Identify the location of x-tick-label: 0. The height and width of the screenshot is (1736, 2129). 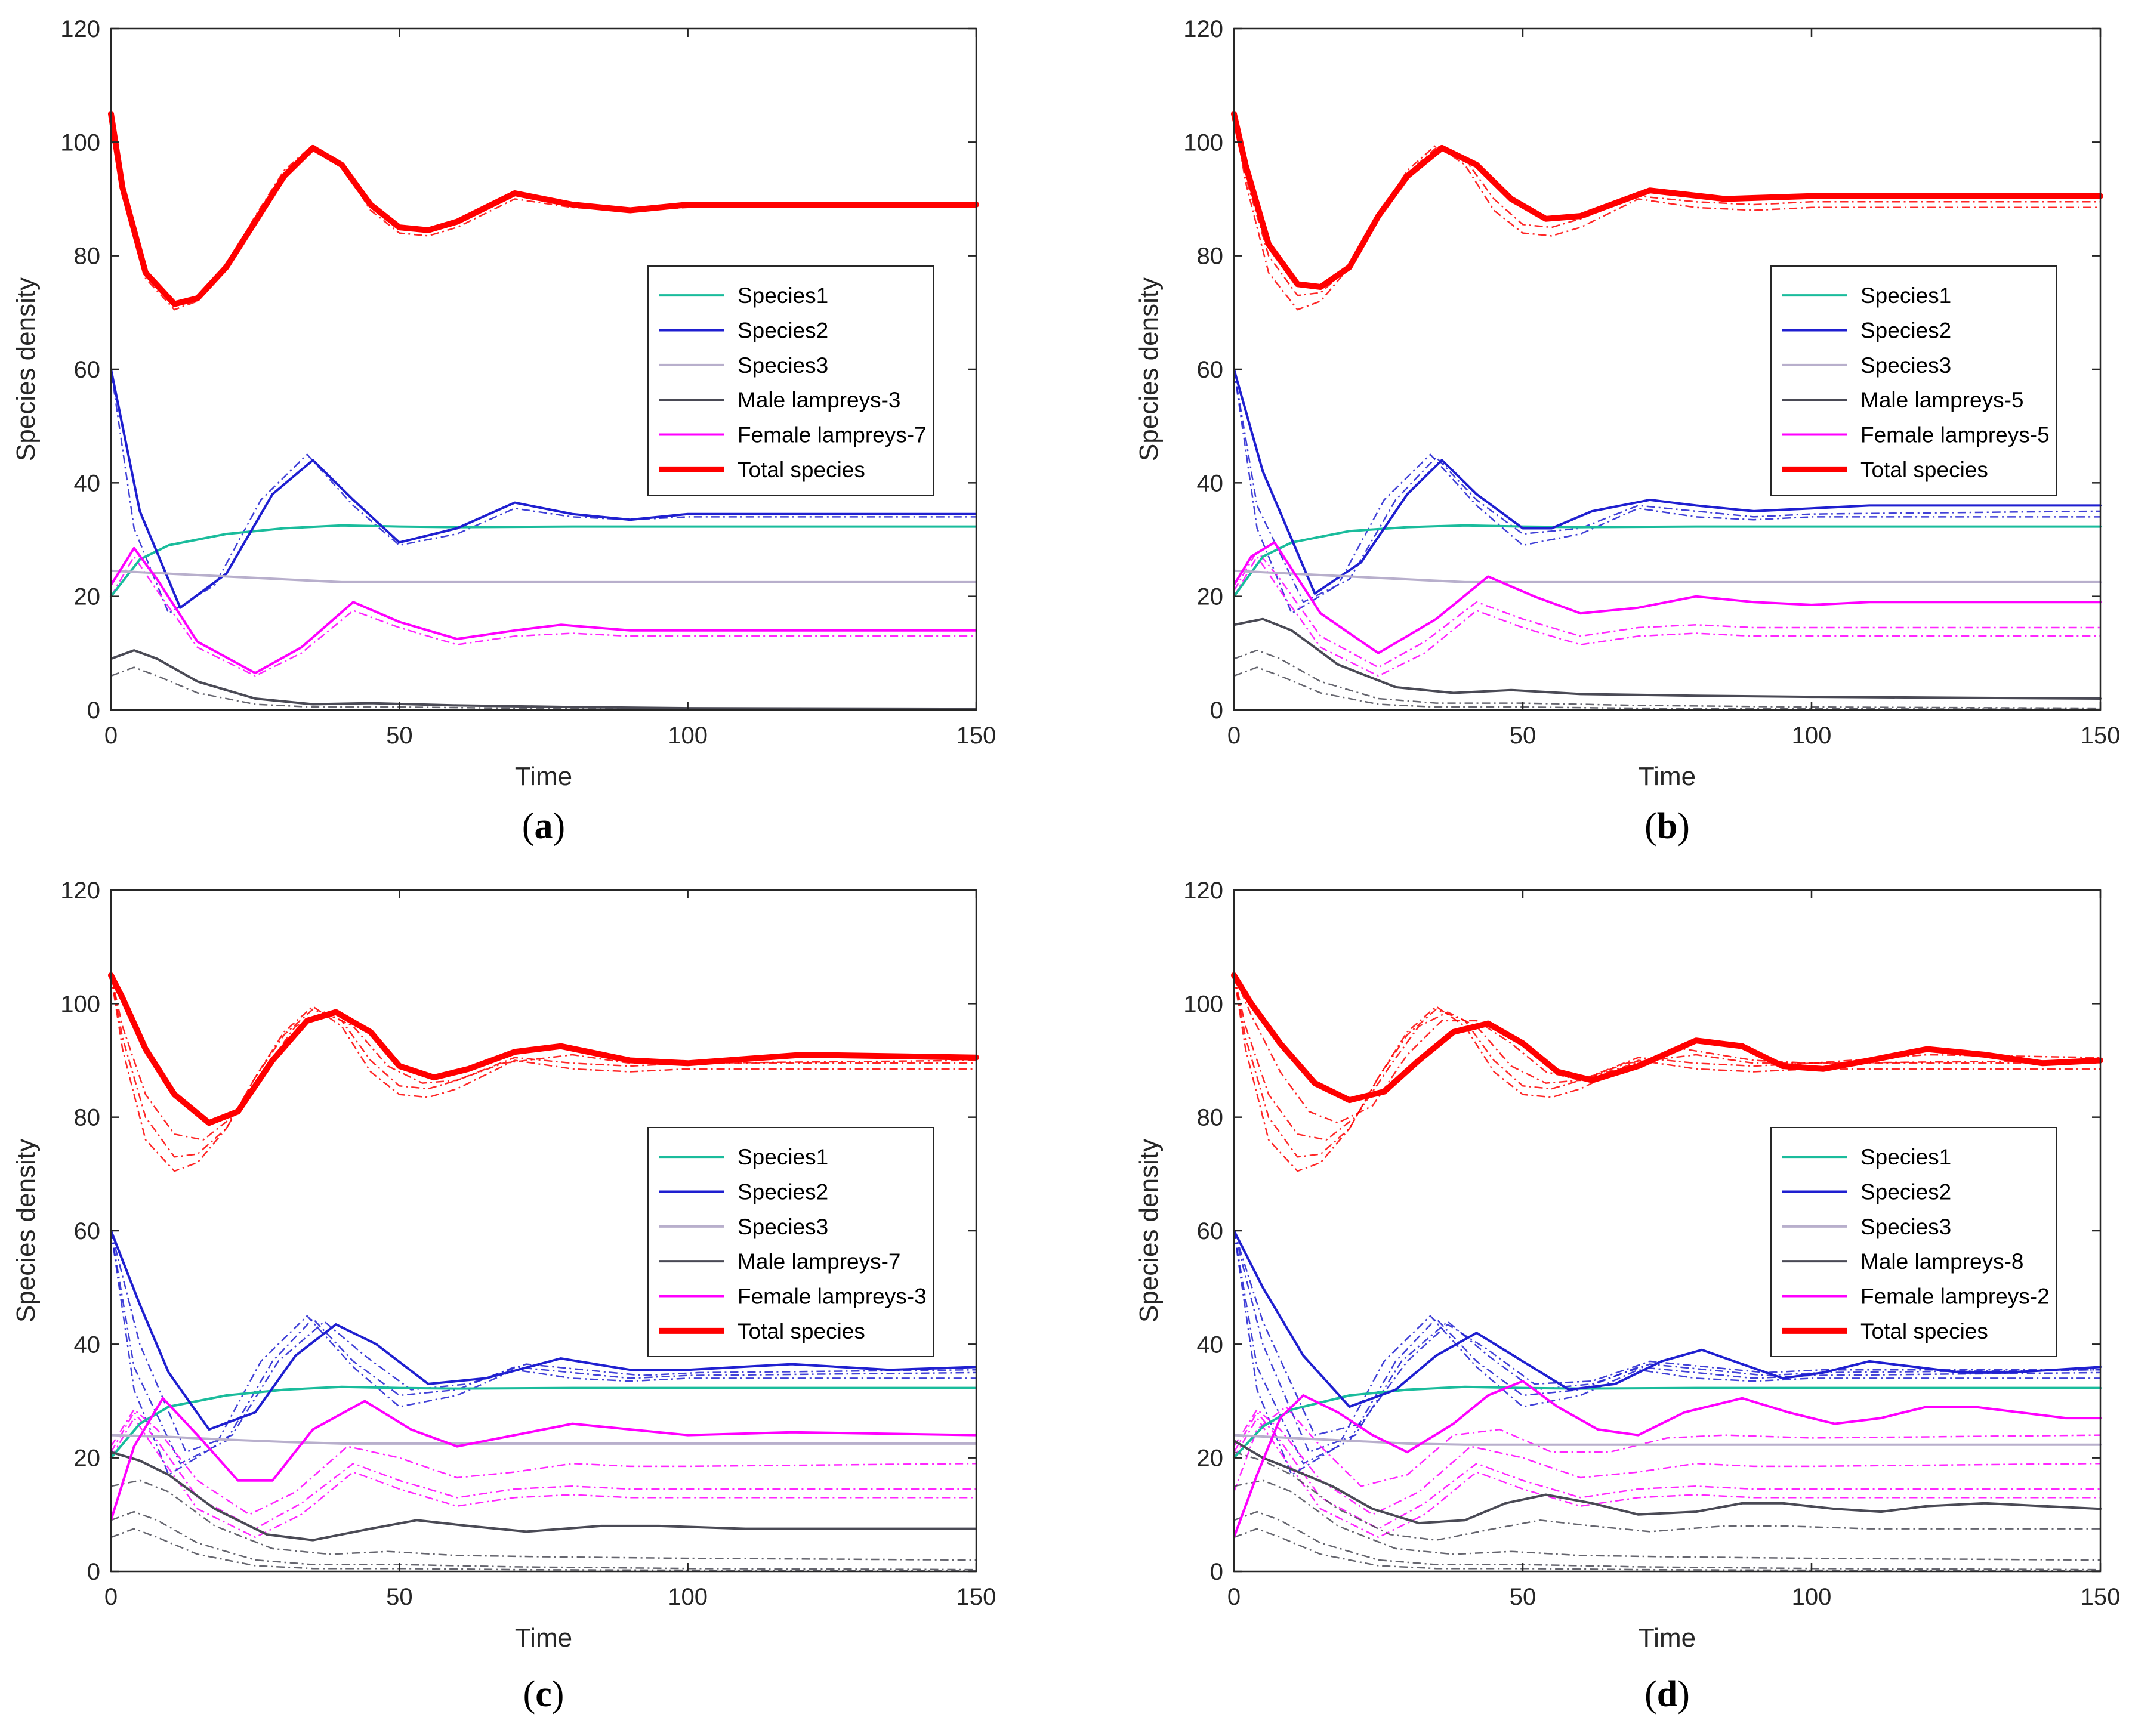
(1234, 1597).